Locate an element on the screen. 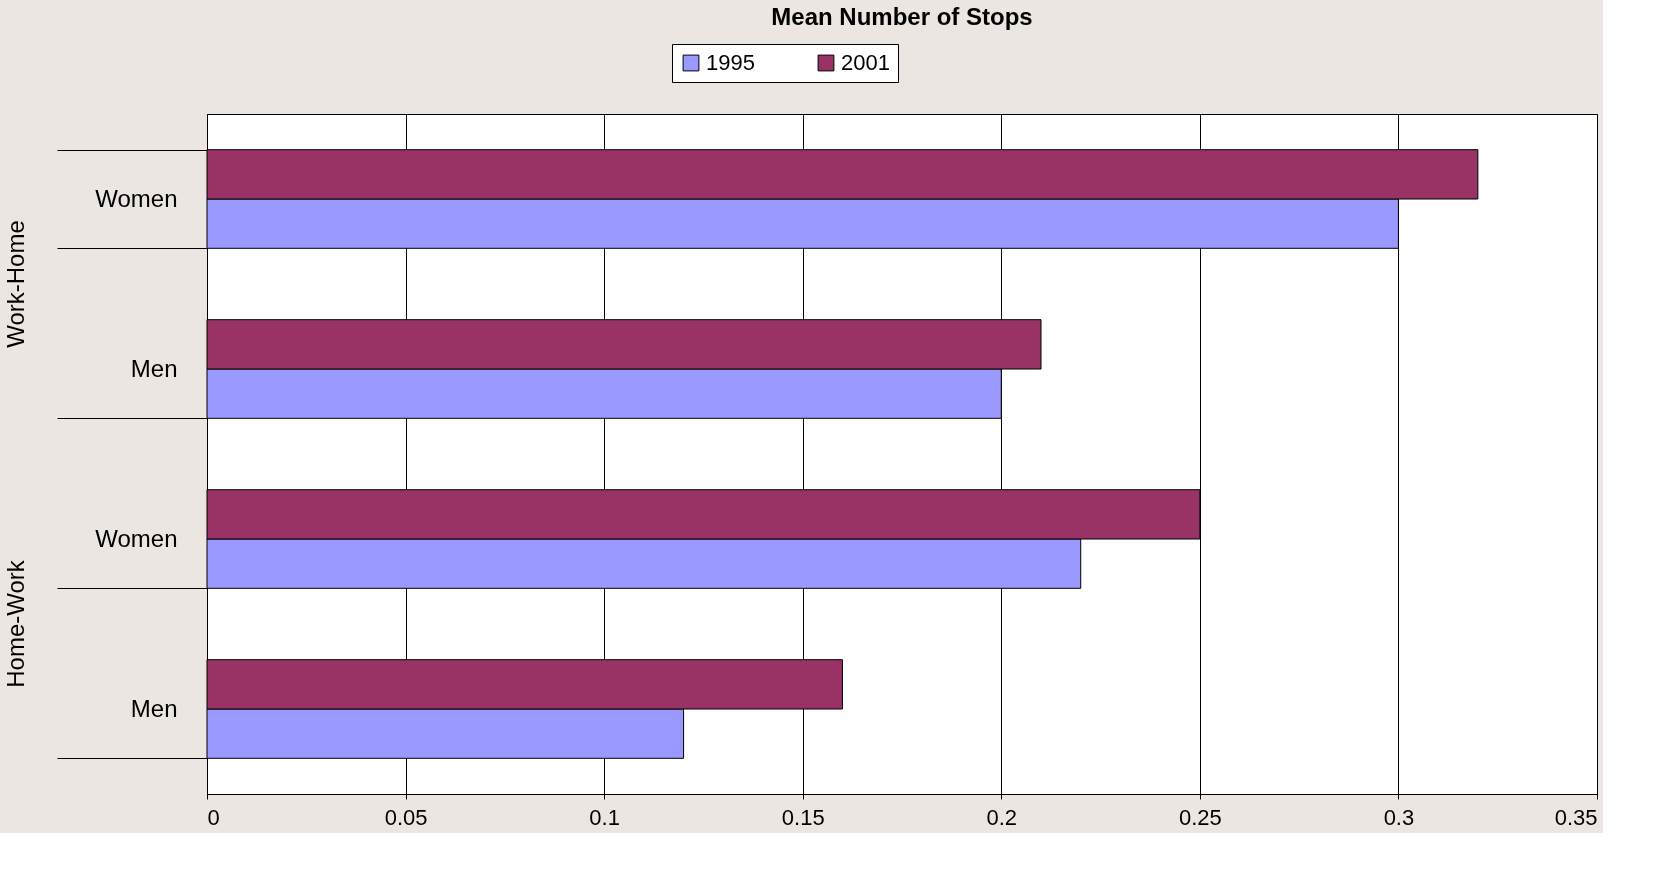 This screenshot has height=886, width=1670. text: Home-Work is located at coordinates (15, 623).